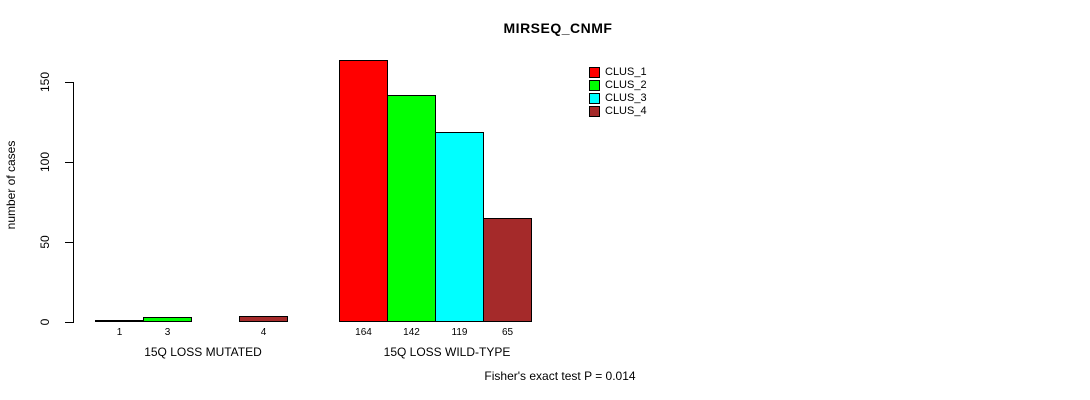  I want to click on y-tick-label: 100, so click(45, 162).